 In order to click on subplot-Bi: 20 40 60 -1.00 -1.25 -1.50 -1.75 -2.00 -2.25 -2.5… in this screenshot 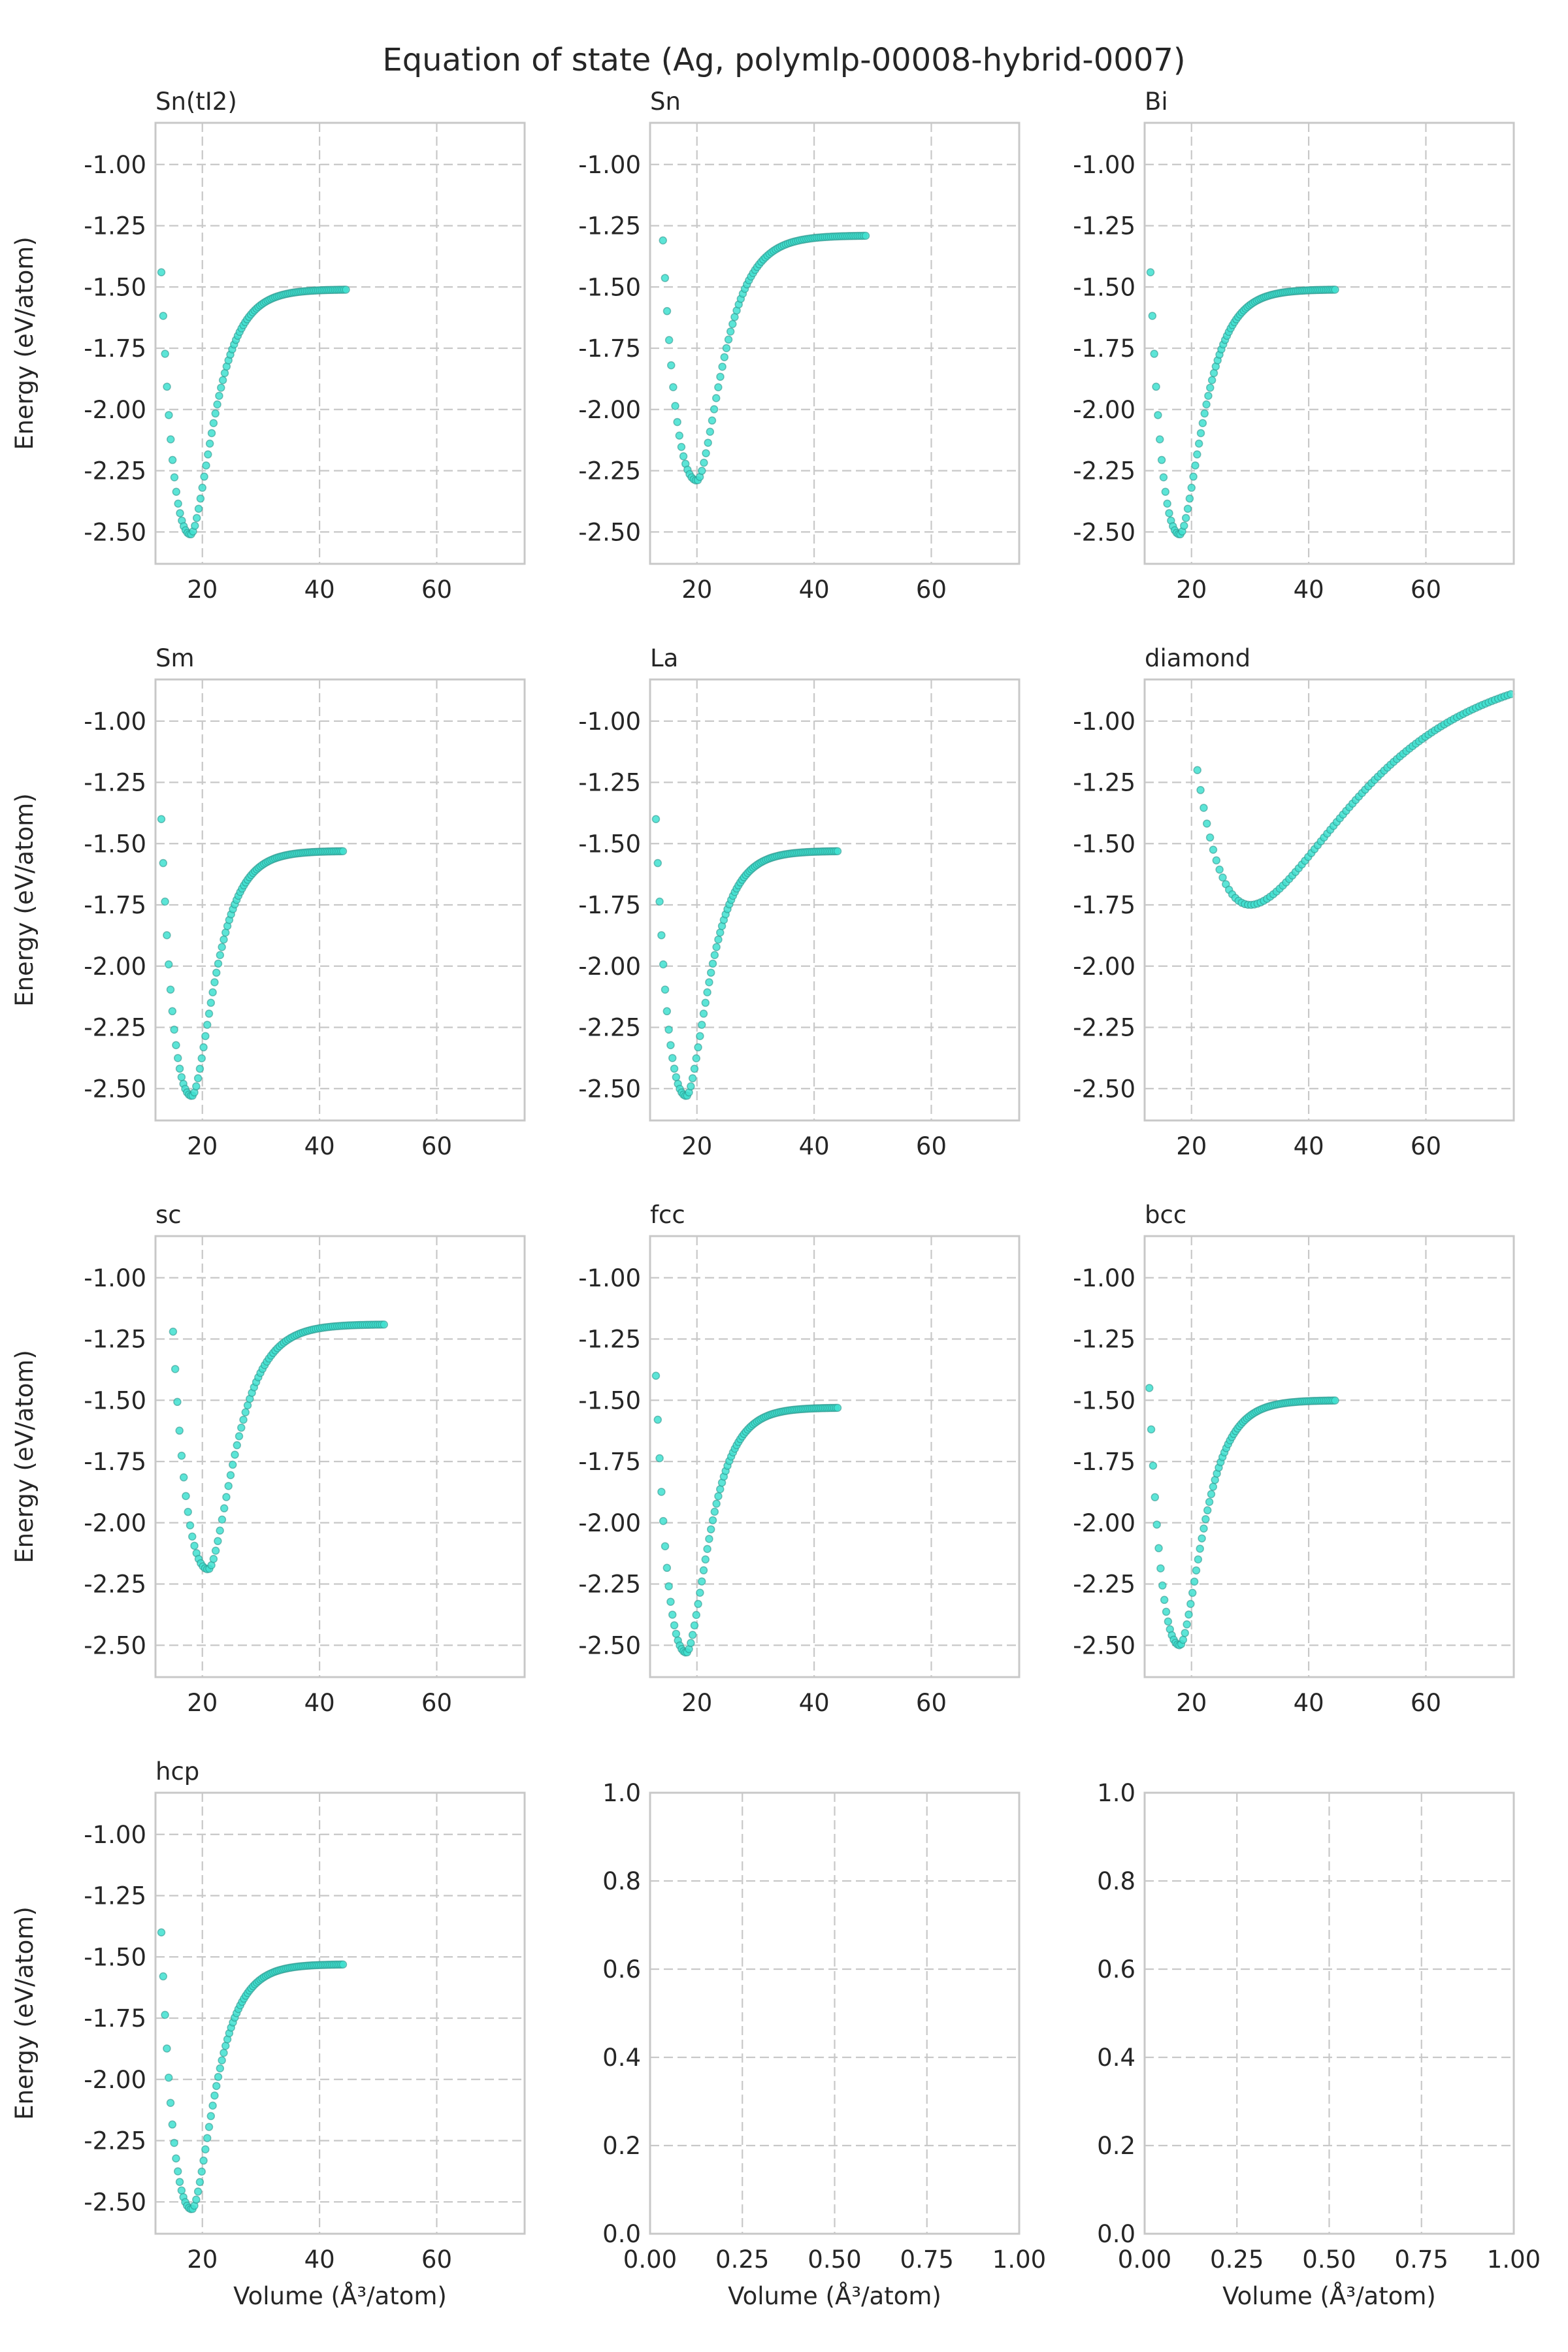, I will do `click(1294, 346)`.